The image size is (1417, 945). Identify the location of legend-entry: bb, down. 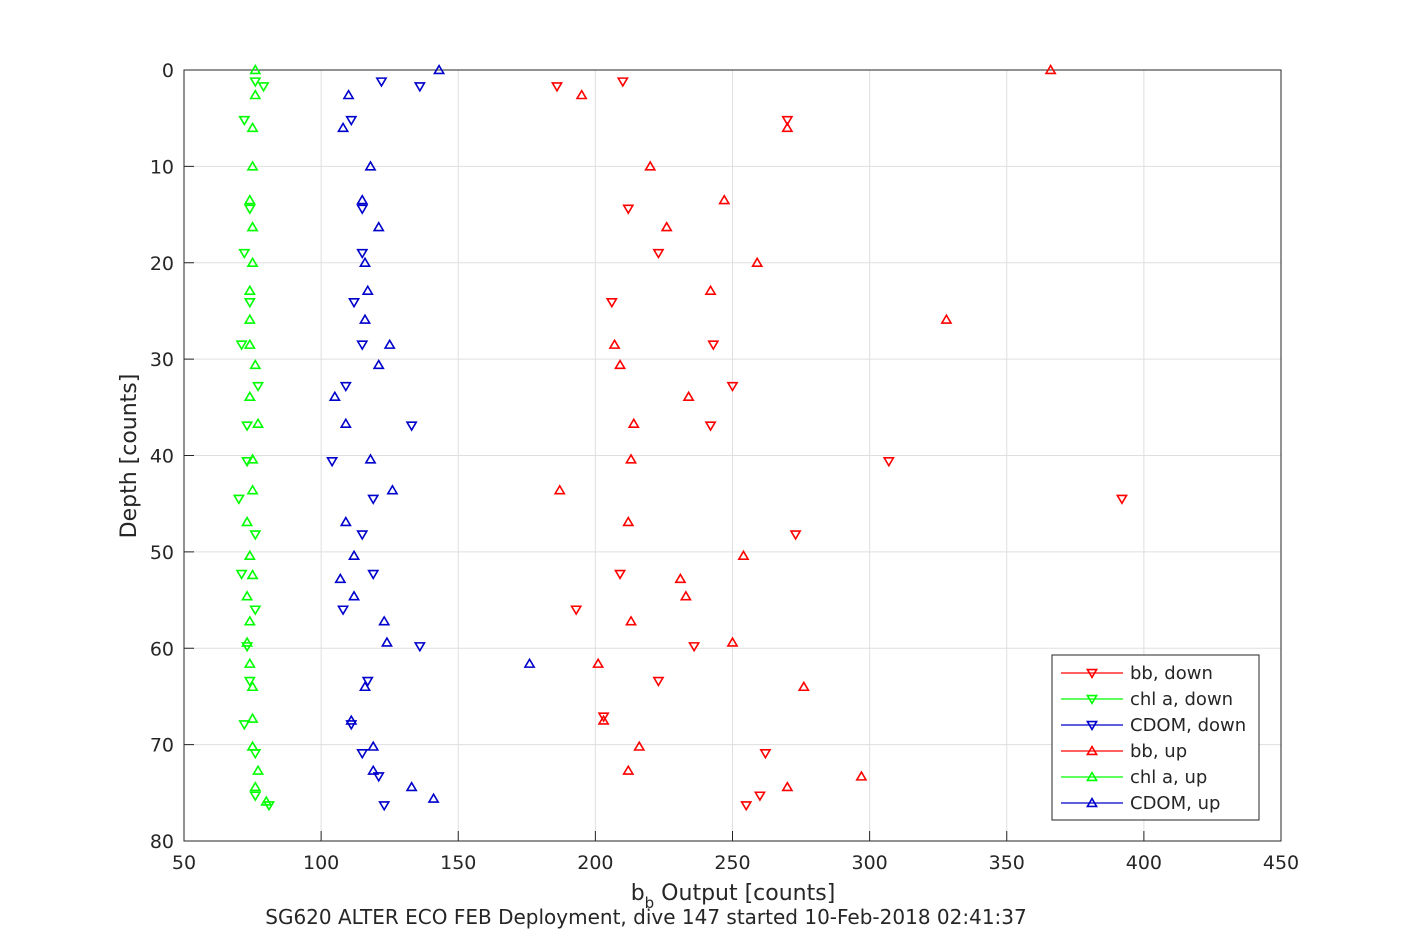
(1137, 673).